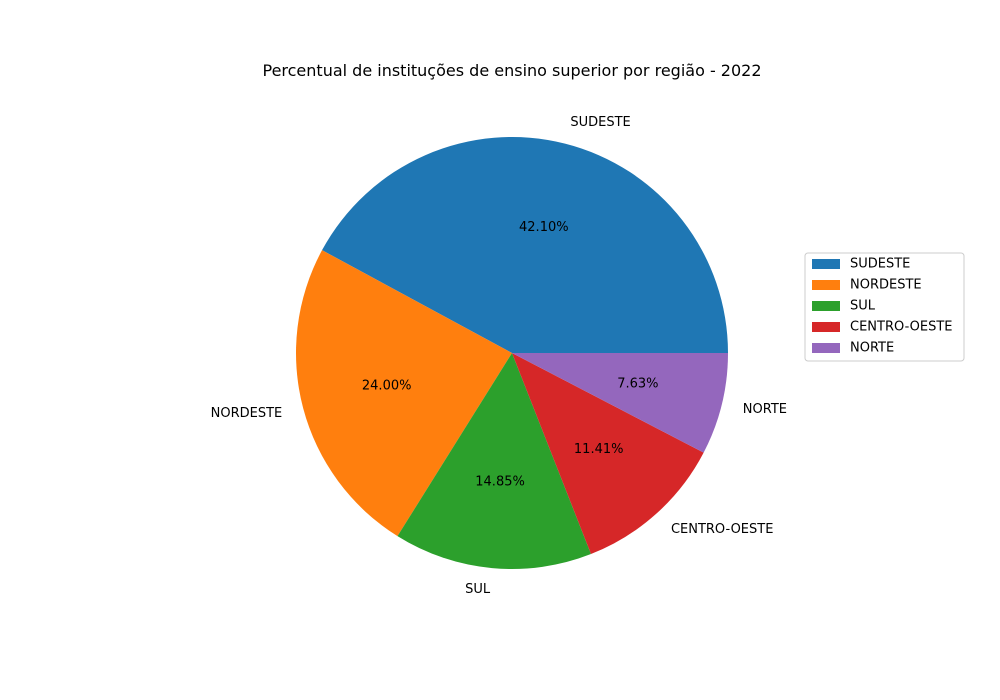 The image size is (1000, 700). What do you see at coordinates (863, 306) in the screenshot?
I see `legend-label-sul: SUL` at bounding box center [863, 306].